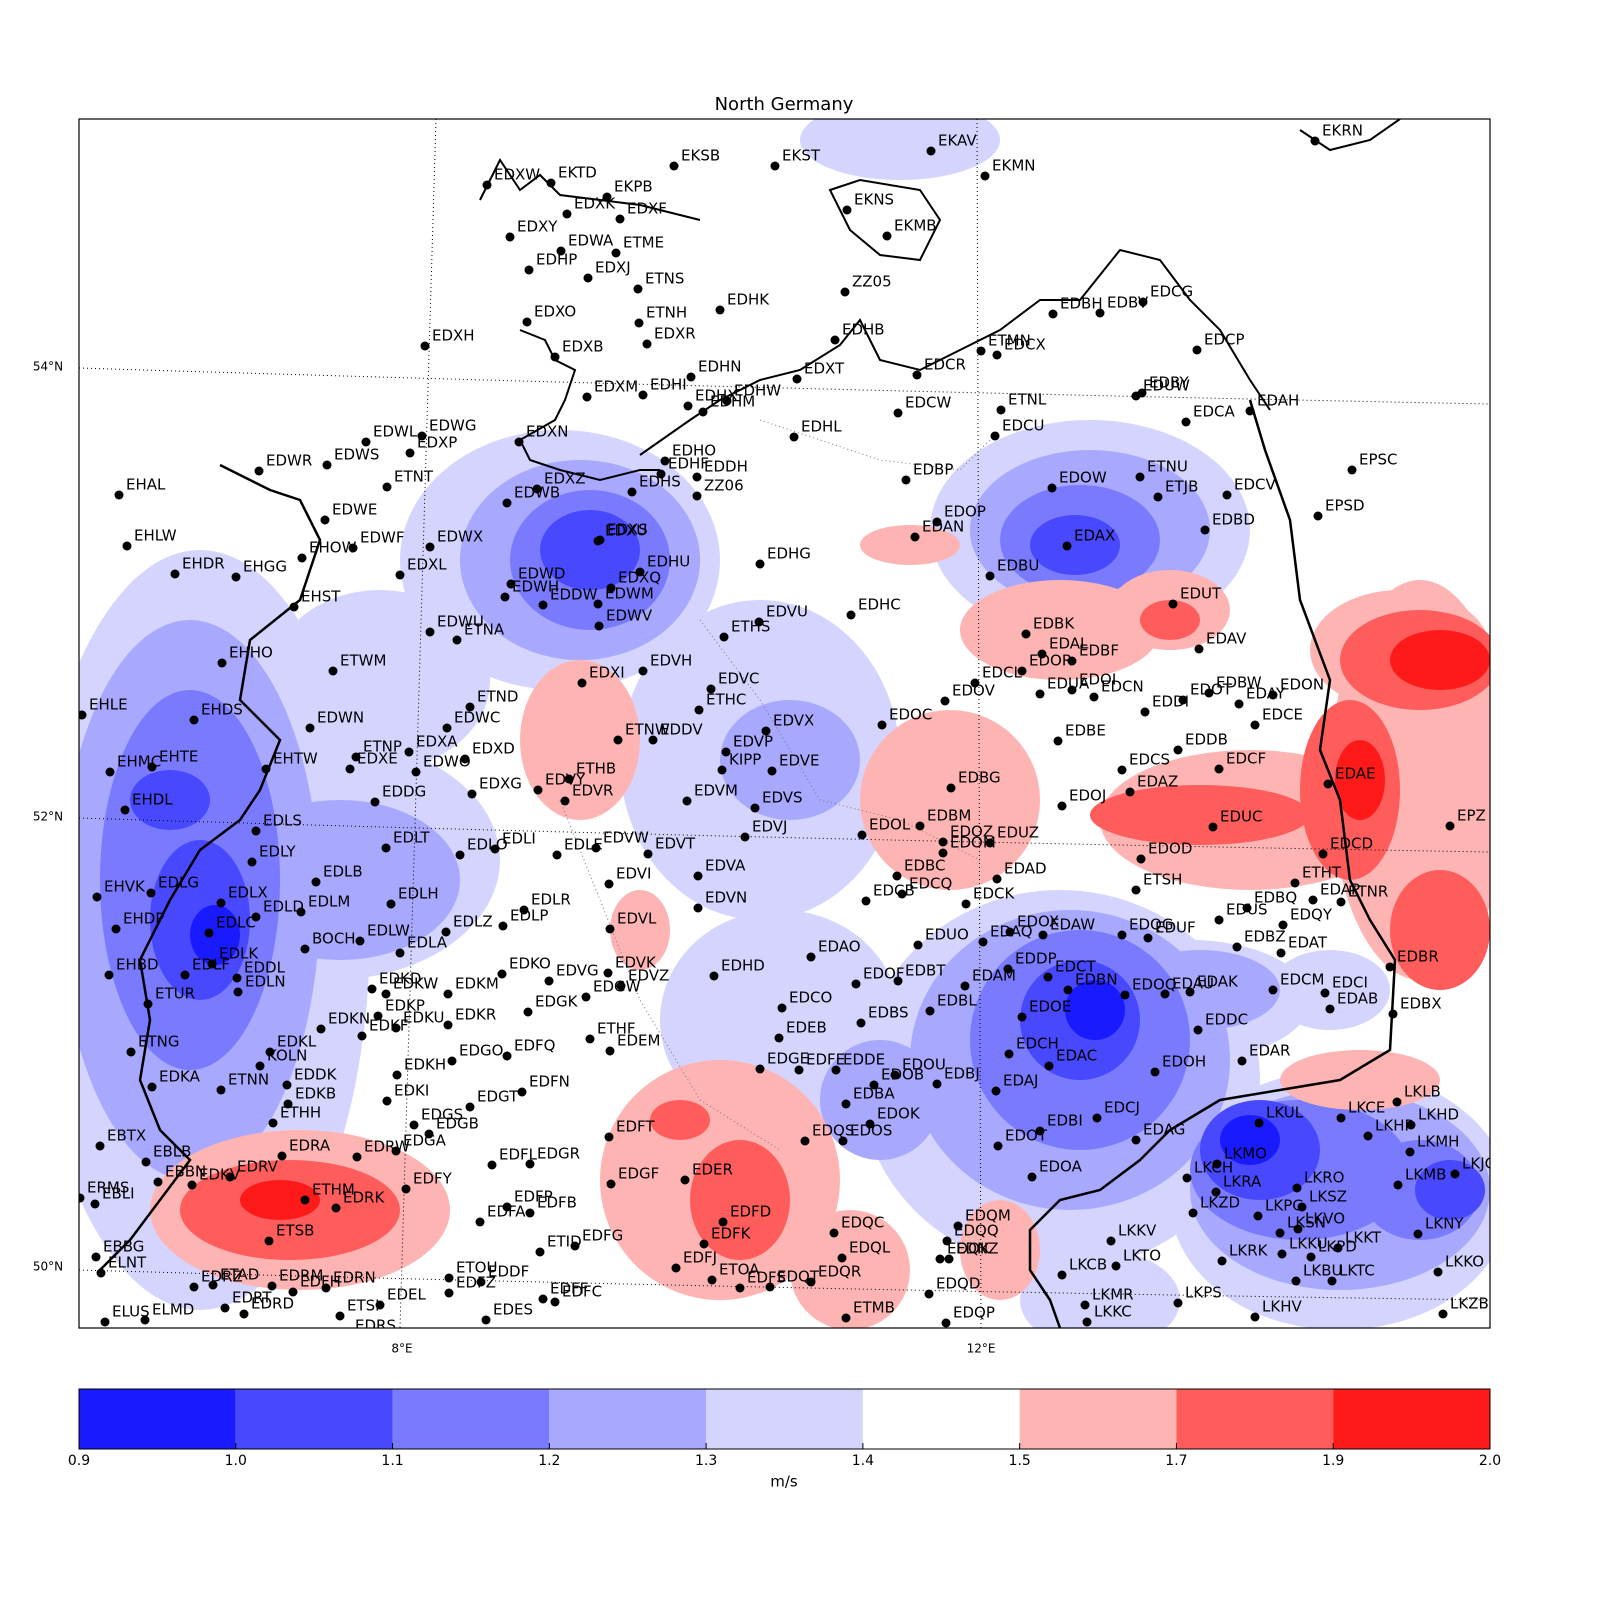  Describe the element at coordinates (48, 817) in the screenshot. I see `lat-label: 52°N` at that location.